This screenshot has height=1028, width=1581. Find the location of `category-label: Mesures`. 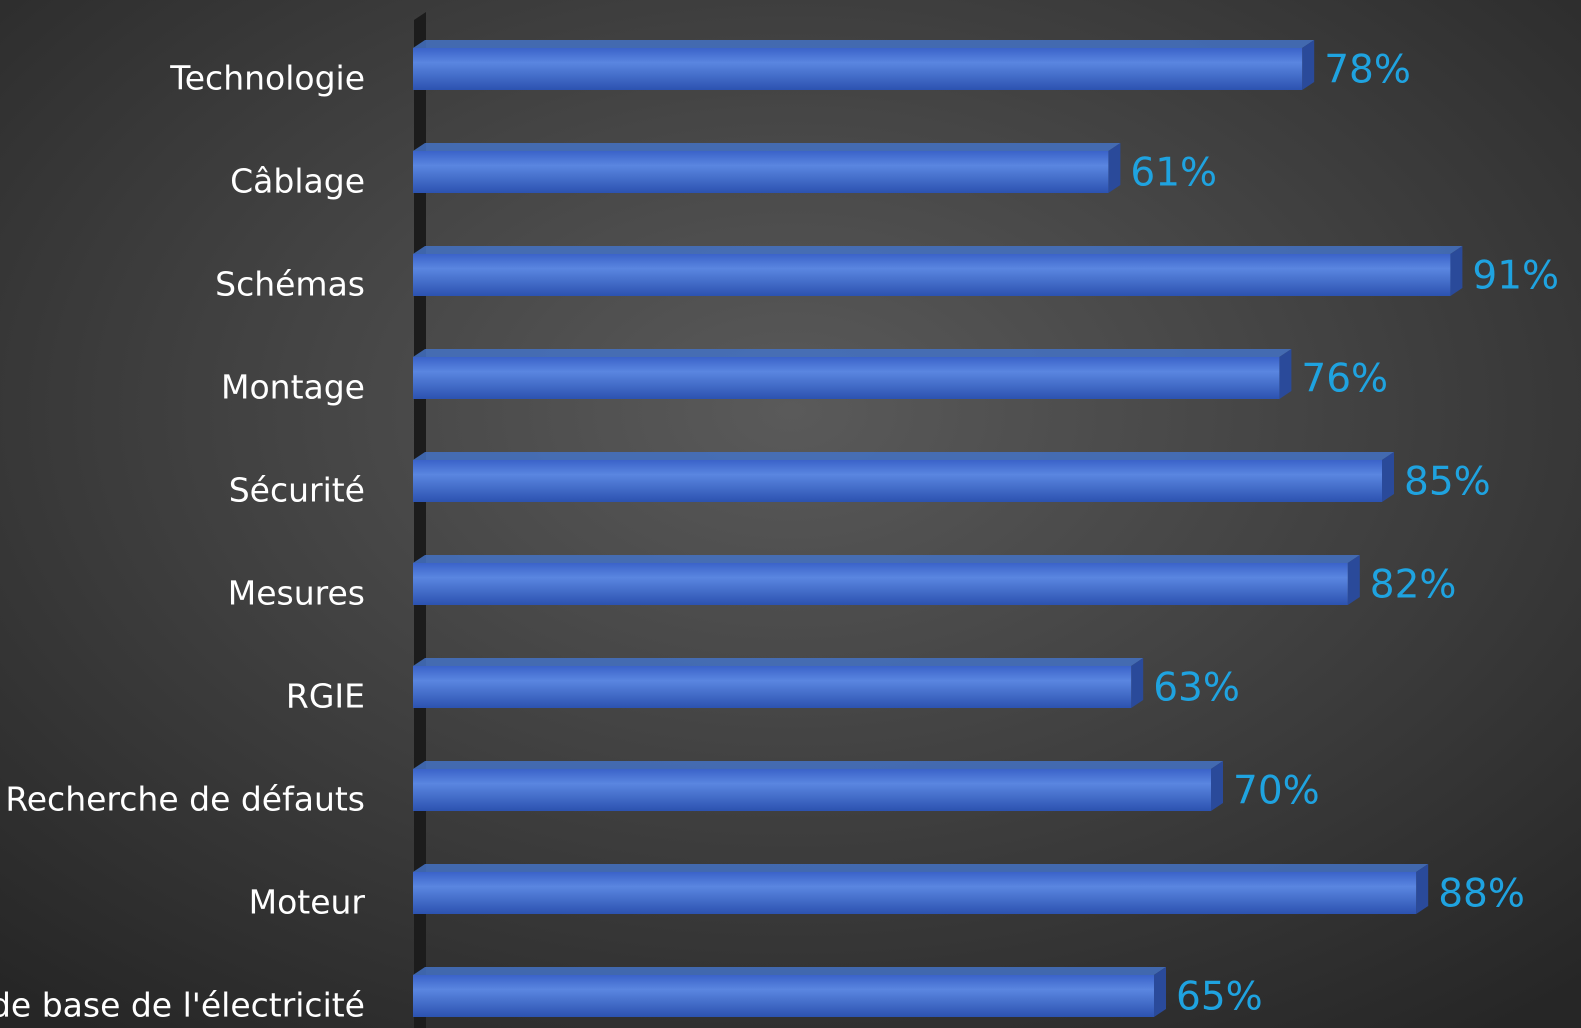

category-label: Mesures is located at coordinates (296, 593).